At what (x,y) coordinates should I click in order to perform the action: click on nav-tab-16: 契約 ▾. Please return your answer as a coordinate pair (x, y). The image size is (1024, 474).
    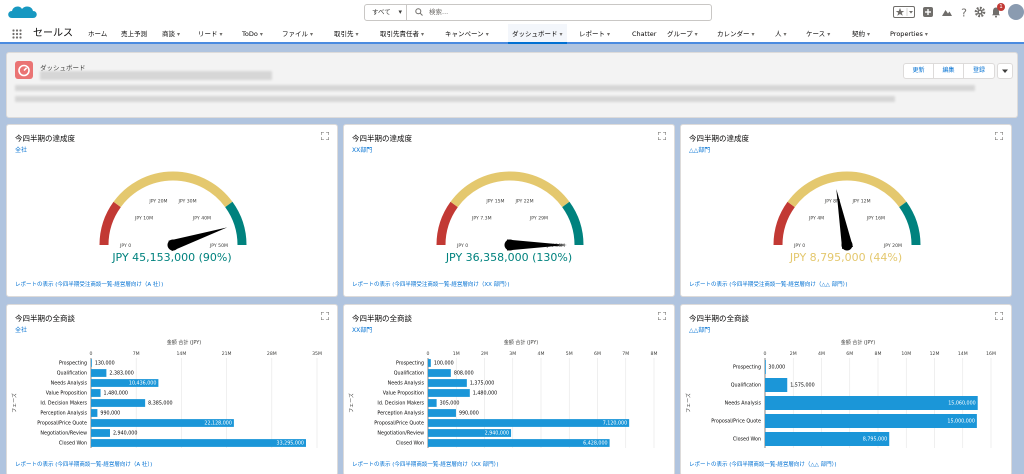
    Looking at the image, I should click on (861, 34).